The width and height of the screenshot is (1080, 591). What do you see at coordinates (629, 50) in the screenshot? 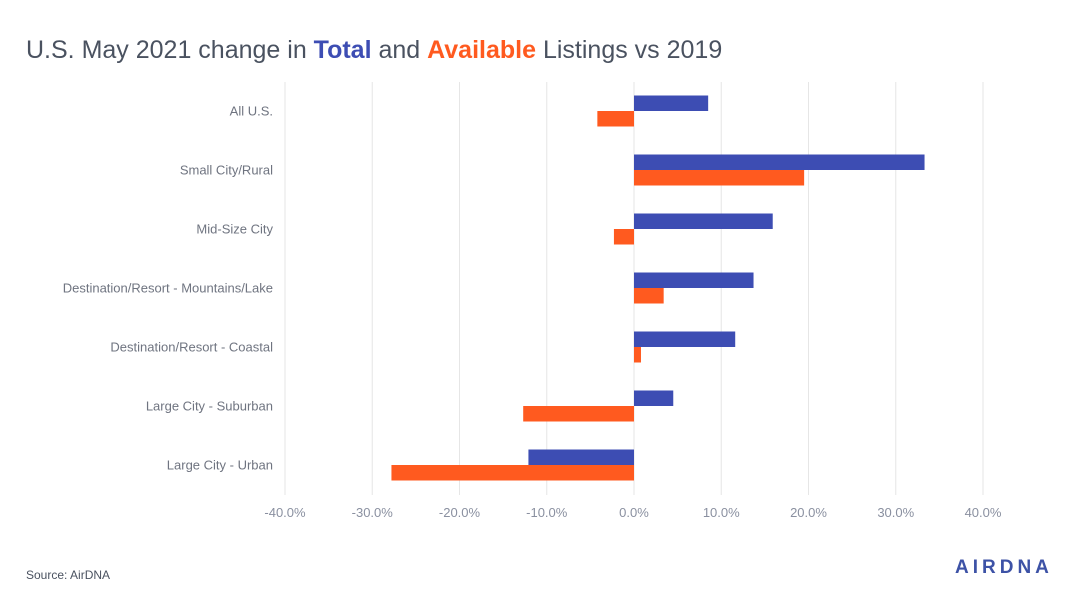
I see `title-suffix: Listings vs 2019` at bounding box center [629, 50].